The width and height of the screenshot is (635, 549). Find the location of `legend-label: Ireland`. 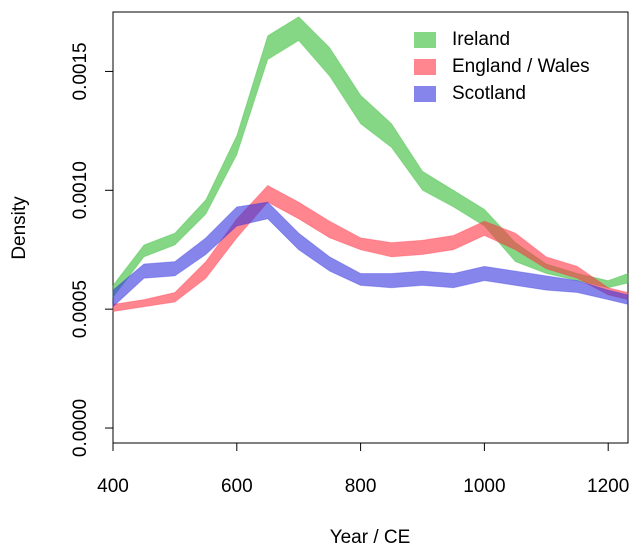

legend-label: Ireland is located at coordinates (481, 39).